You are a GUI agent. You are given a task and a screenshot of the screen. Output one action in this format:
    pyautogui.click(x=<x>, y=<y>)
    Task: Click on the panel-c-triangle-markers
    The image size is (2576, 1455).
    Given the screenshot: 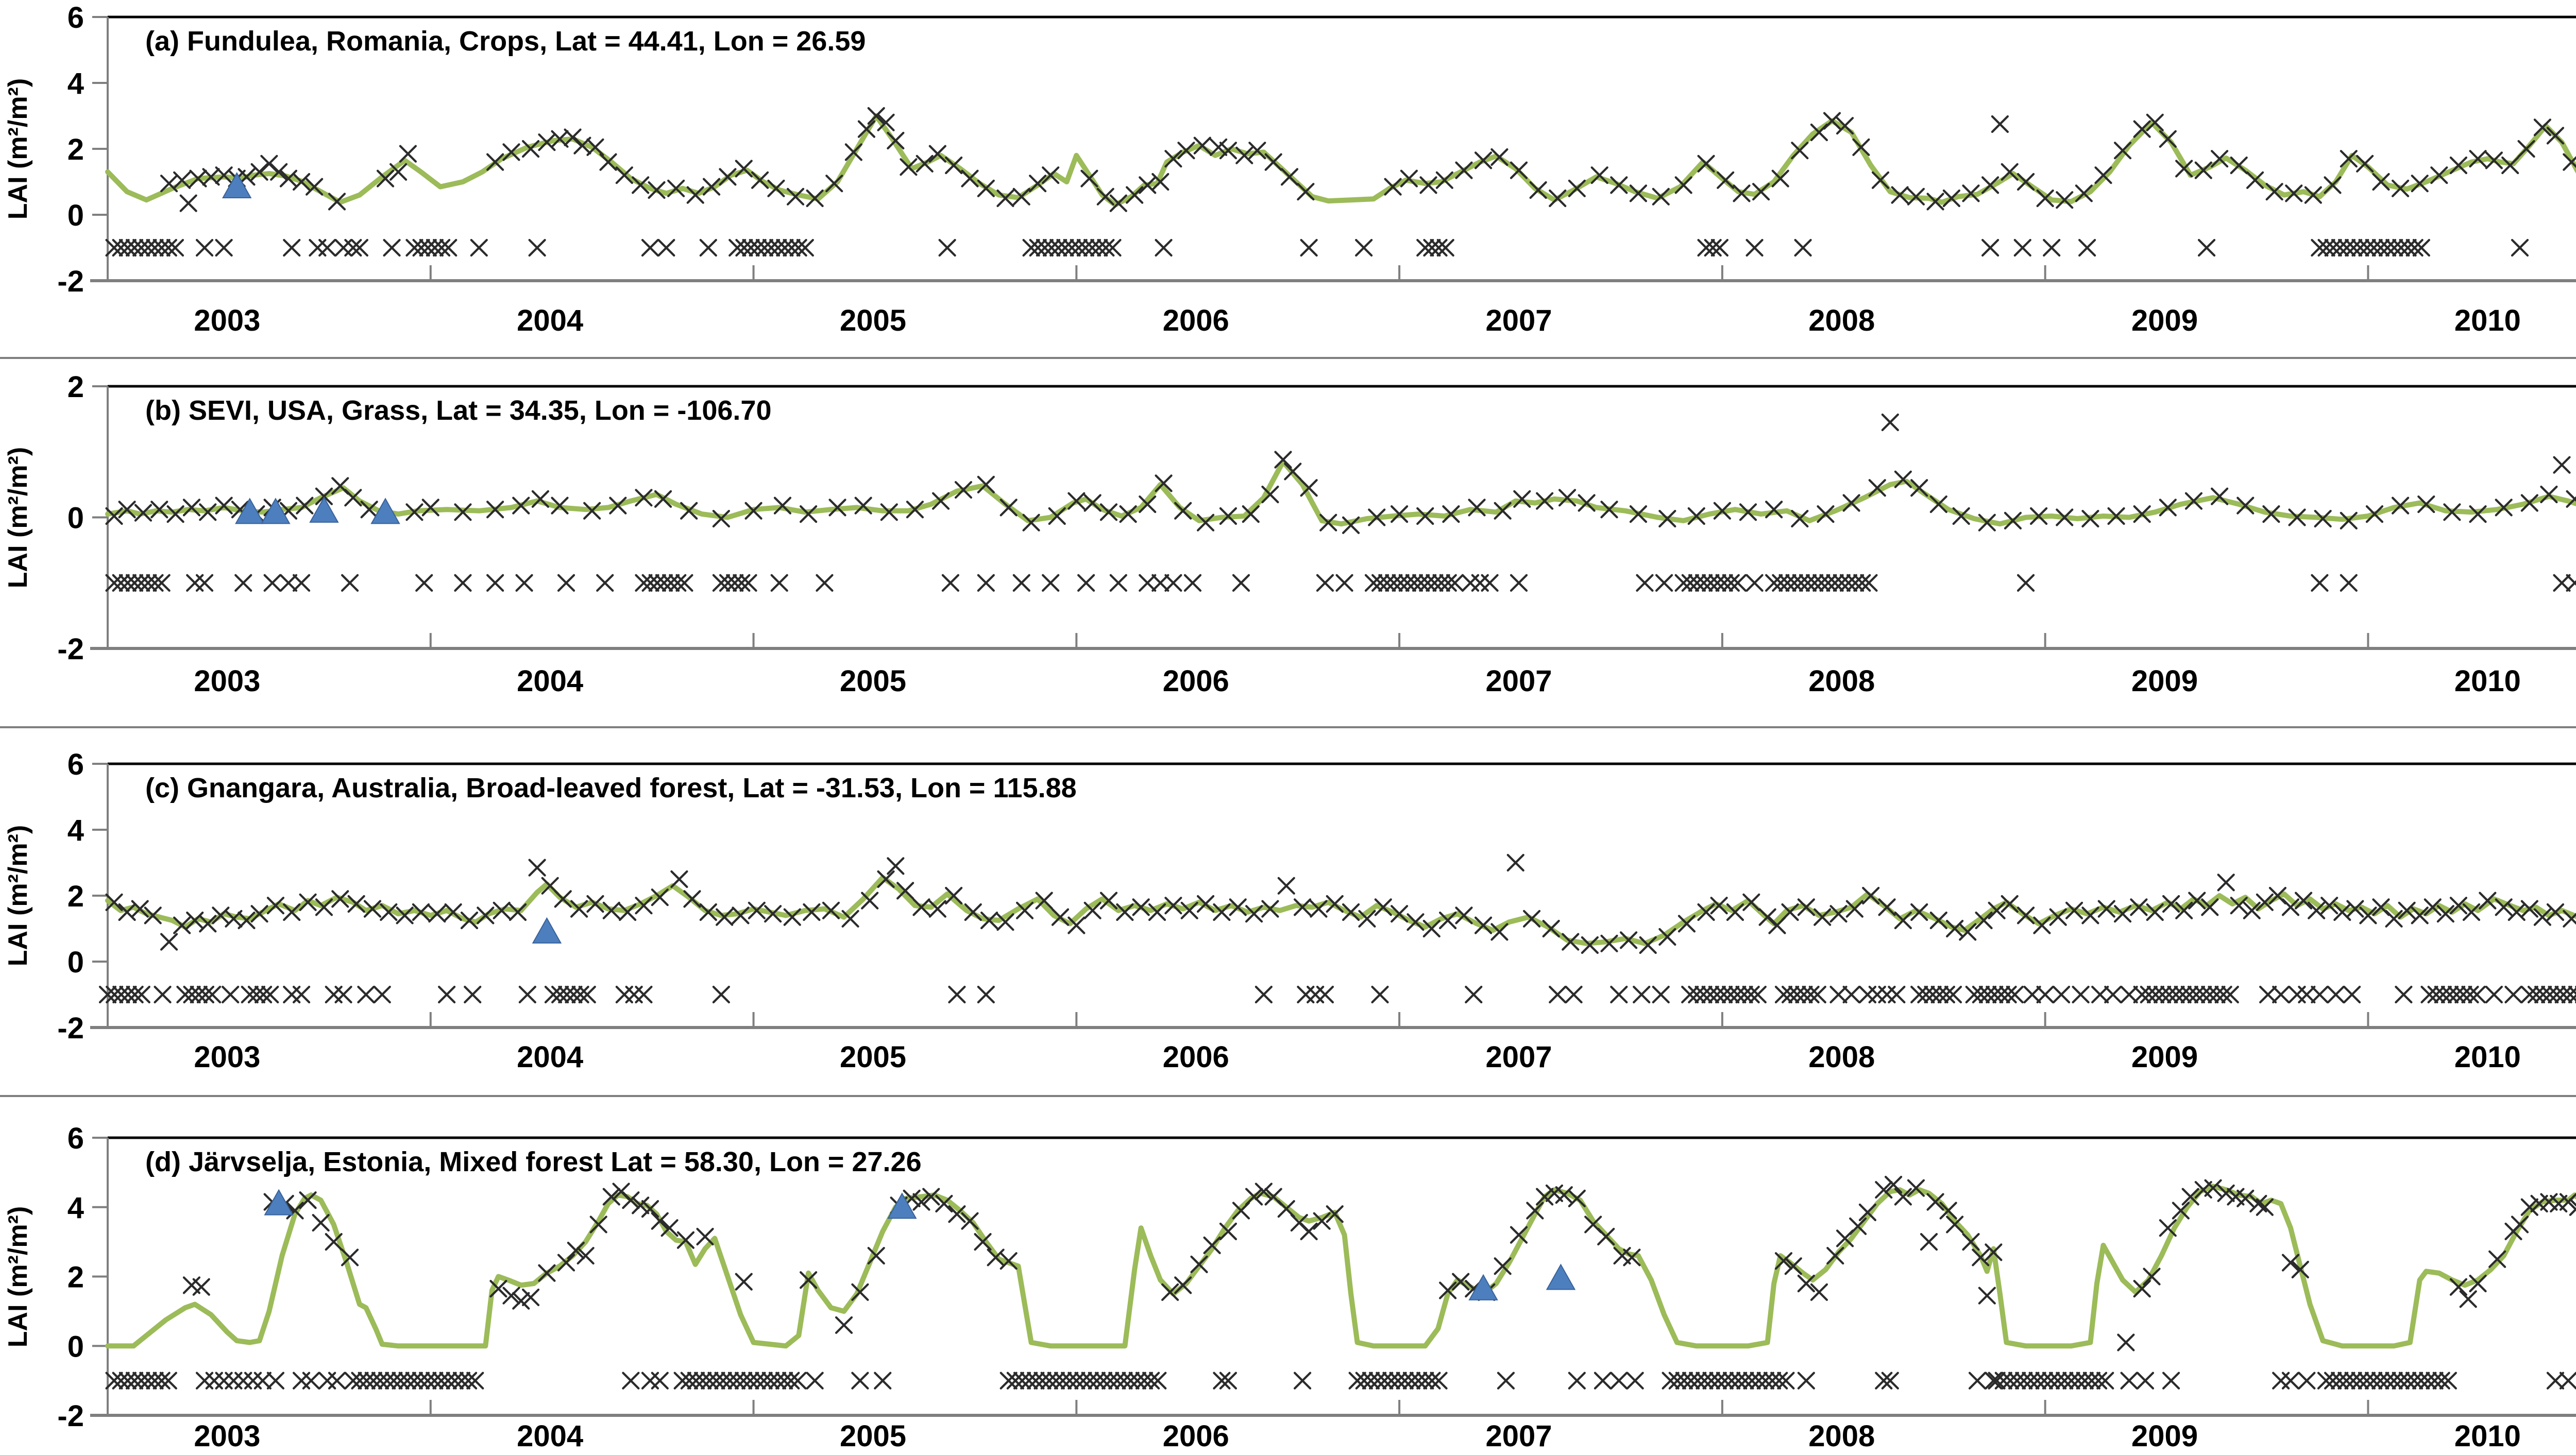 What is the action you would take?
    pyautogui.click(x=547, y=930)
    